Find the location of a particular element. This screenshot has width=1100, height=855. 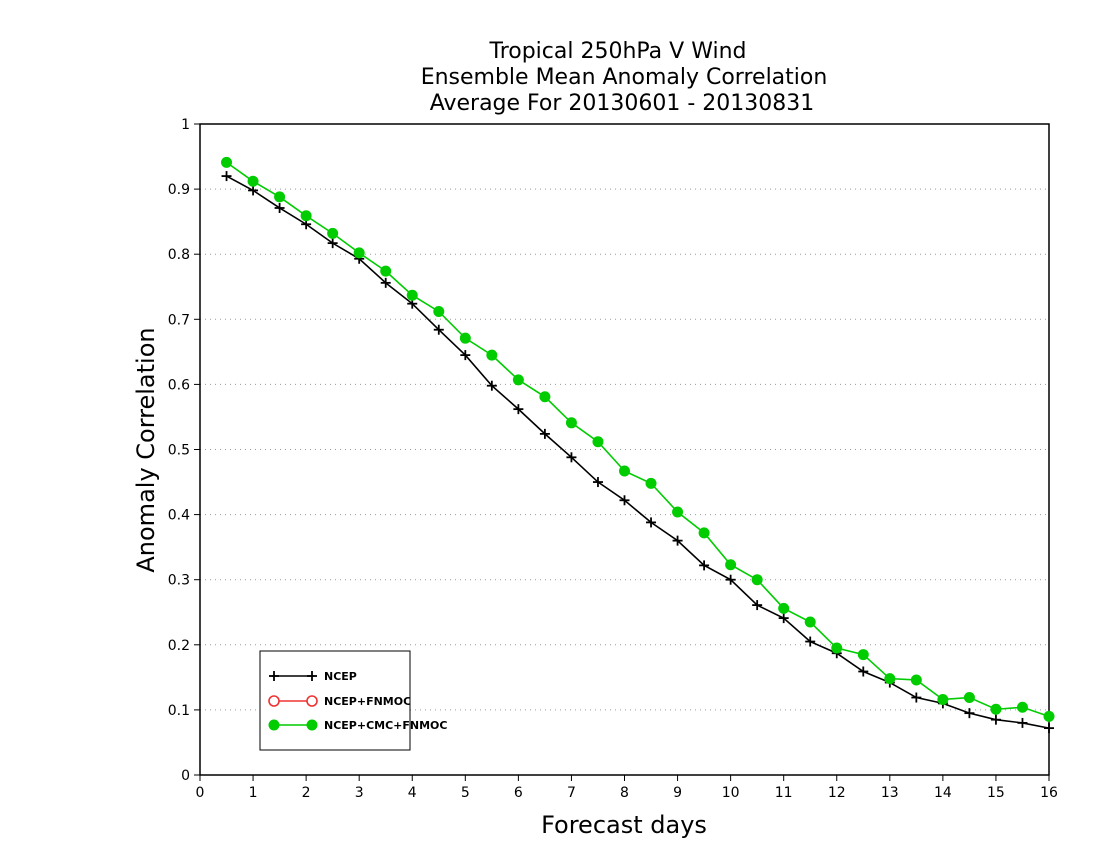

x-tick-label: 0 is located at coordinates (200, 793).